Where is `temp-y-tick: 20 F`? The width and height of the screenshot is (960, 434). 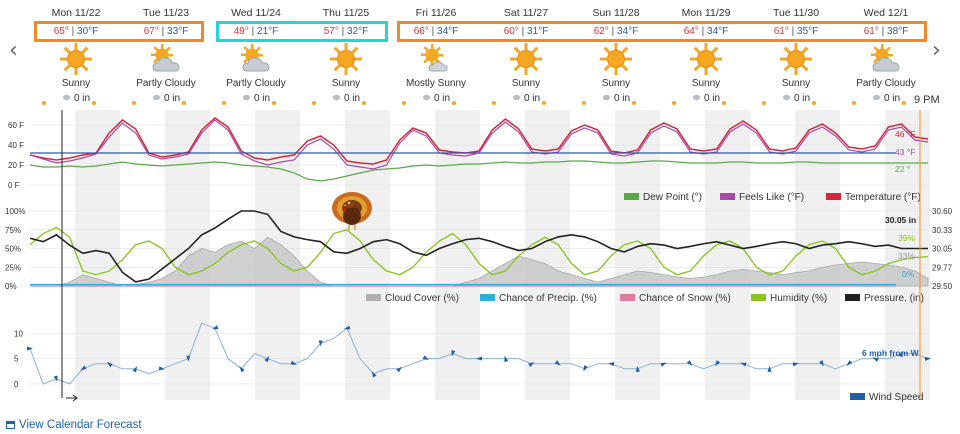 temp-y-tick: 20 F is located at coordinates (16, 165).